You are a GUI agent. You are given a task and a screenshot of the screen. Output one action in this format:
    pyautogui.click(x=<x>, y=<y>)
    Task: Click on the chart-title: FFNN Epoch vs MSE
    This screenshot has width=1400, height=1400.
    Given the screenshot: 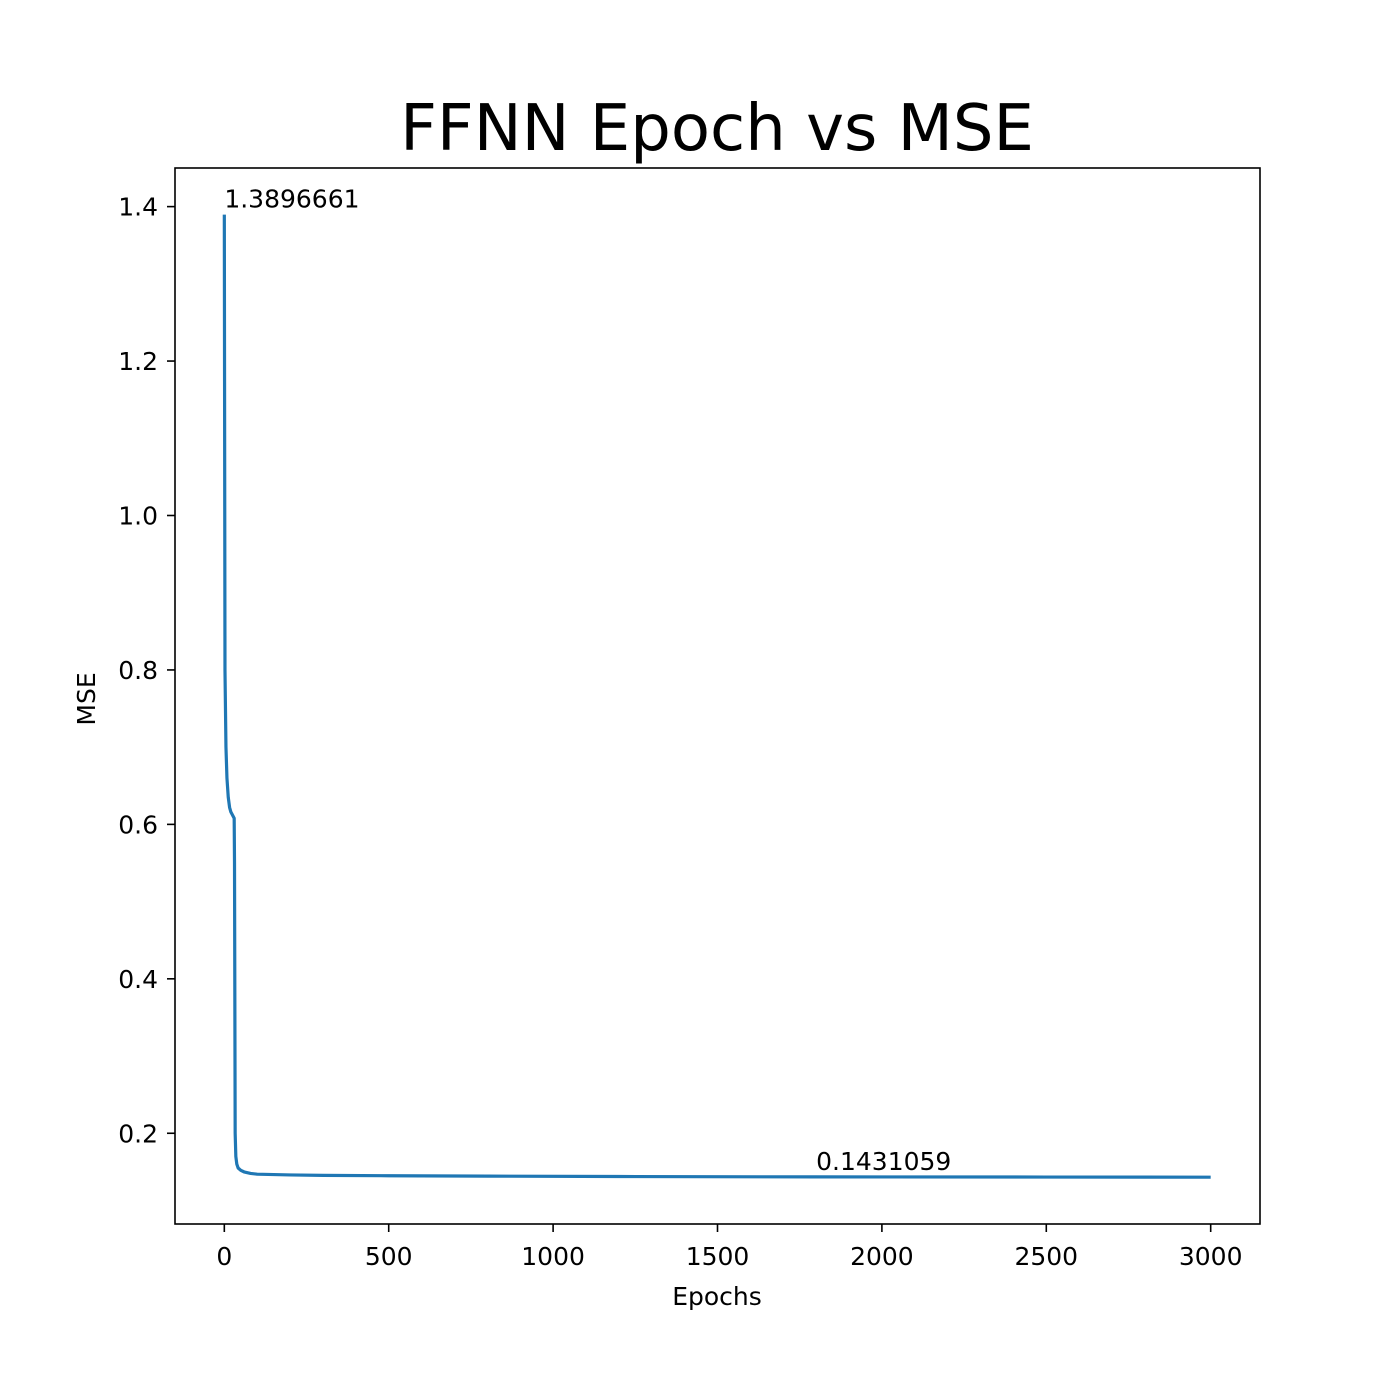 What is the action you would take?
    pyautogui.click(x=717, y=129)
    